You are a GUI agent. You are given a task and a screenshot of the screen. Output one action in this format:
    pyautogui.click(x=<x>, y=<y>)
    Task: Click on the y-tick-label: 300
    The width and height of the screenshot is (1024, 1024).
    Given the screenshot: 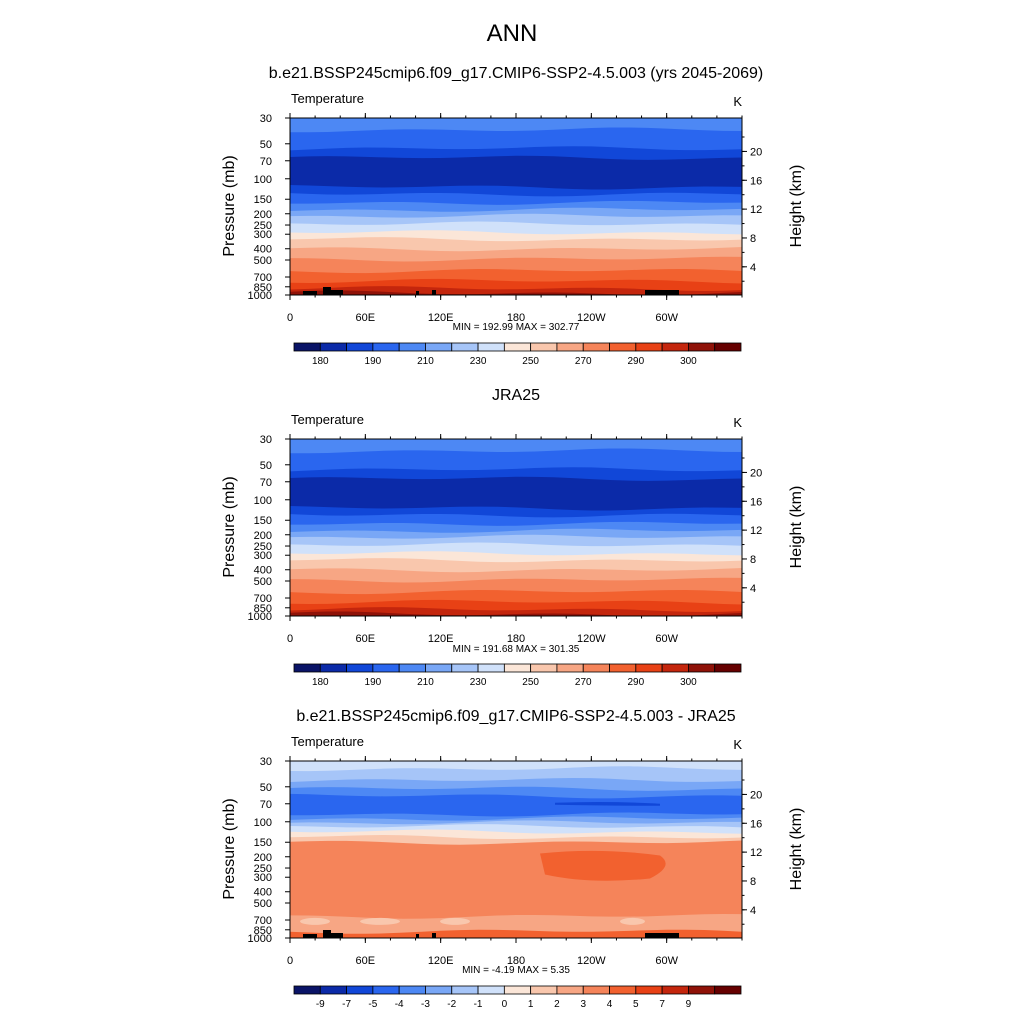 What is the action you would take?
    pyautogui.click(x=263, y=235)
    